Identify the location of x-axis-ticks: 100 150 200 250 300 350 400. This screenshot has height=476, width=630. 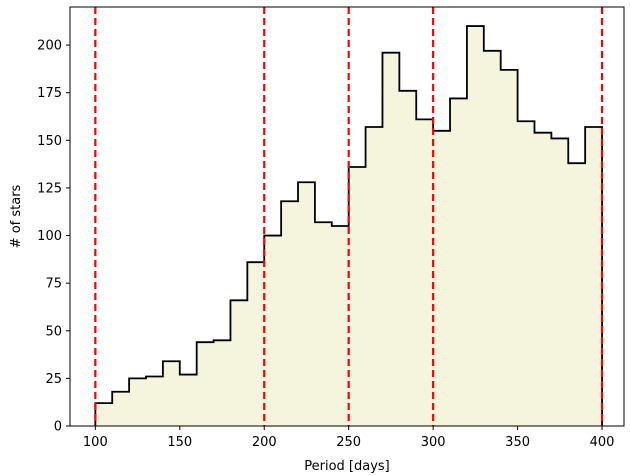
(349, 438).